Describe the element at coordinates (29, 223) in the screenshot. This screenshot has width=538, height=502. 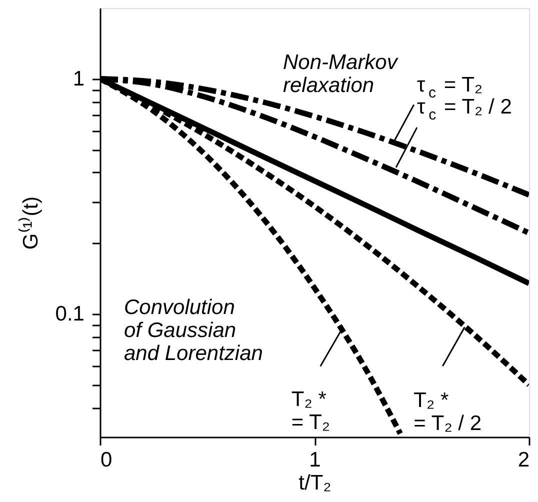
I see `y-axis-title: G⁽¹⁾(t)` at that location.